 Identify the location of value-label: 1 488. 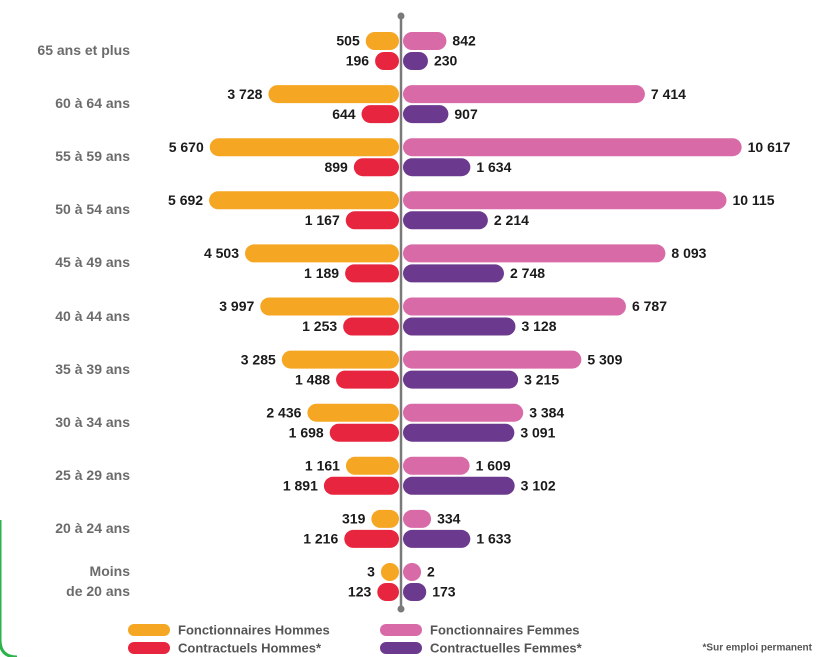
(312, 379).